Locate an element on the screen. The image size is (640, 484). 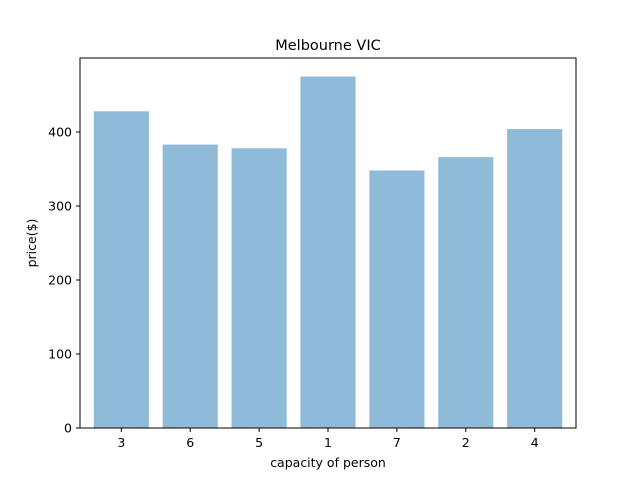
y-tick-label: 0 is located at coordinates (68, 428).